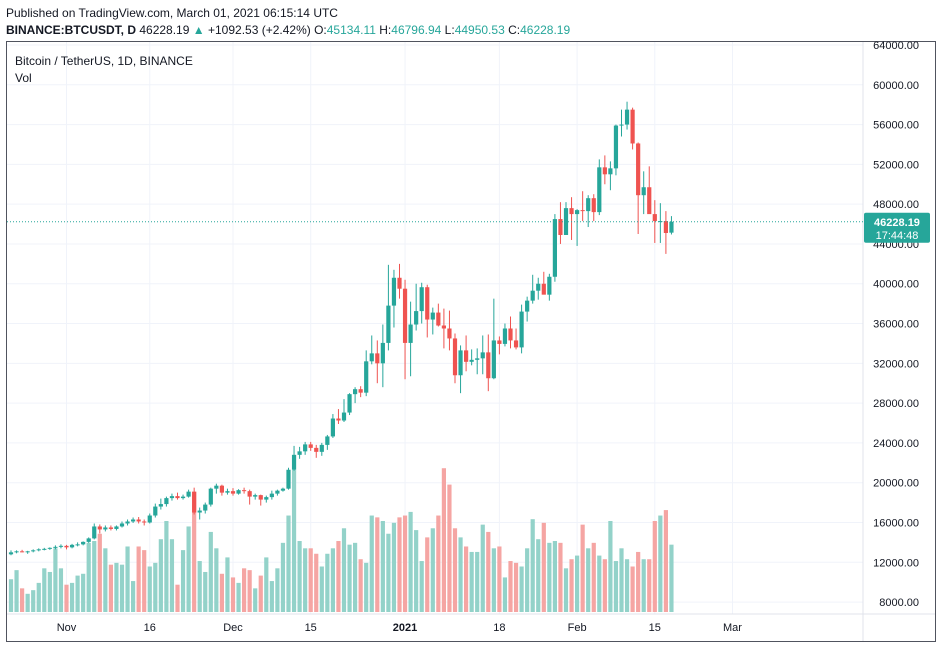 This screenshot has height=647, width=942. What do you see at coordinates (71, 30) in the screenshot?
I see `symbol-label: BINANCE:BTCUSDT, D` at bounding box center [71, 30].